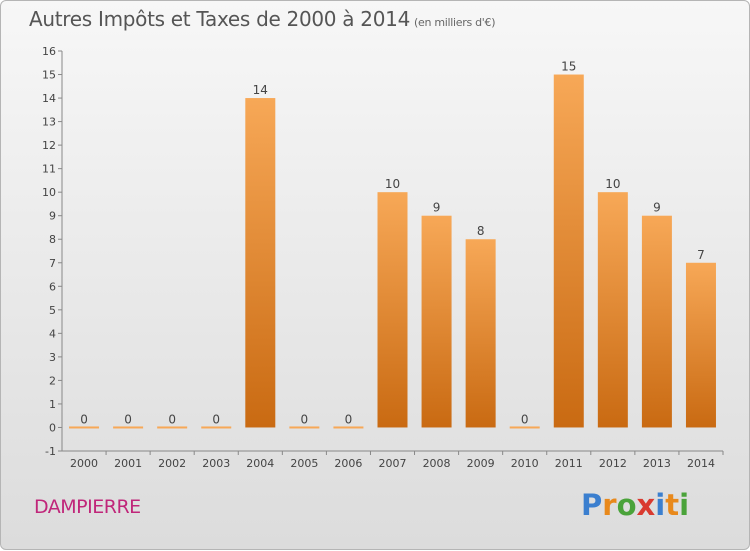  Describe the element at coordinates (219, 19) in the screenshot. I see `chart-title-text: Autres Impôts et Taxes de 2000 à 2014` at that location.